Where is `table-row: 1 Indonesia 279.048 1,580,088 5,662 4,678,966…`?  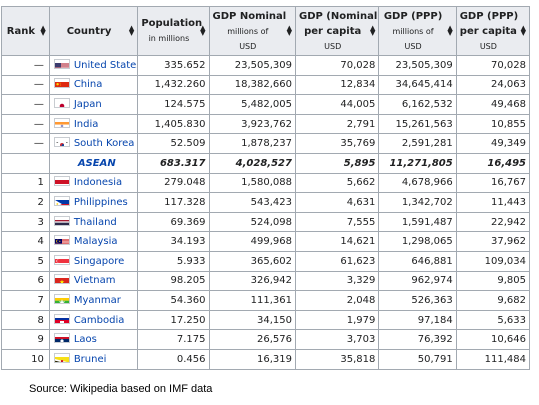 table-row: 1 Indonesia 279.048 1,580,088 5,662 4,678,966… is located at coordinates (266, 183).